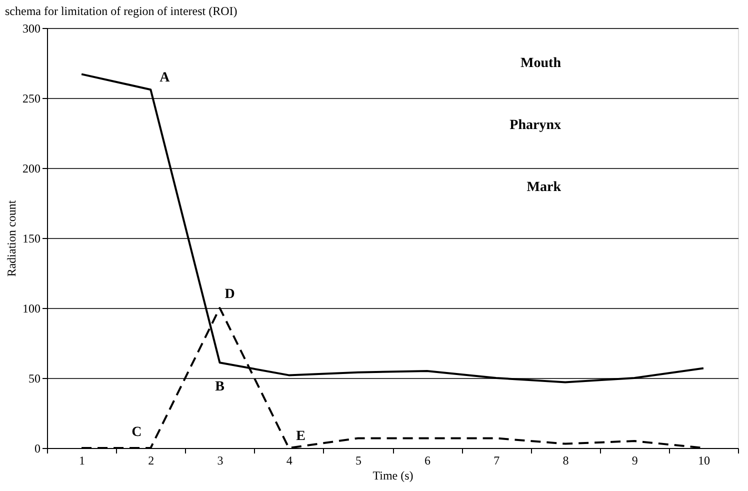  What do you see at coordinates (137, 432) in the screenshot?
I see `annotation: C` at bounding box center [137, 432].